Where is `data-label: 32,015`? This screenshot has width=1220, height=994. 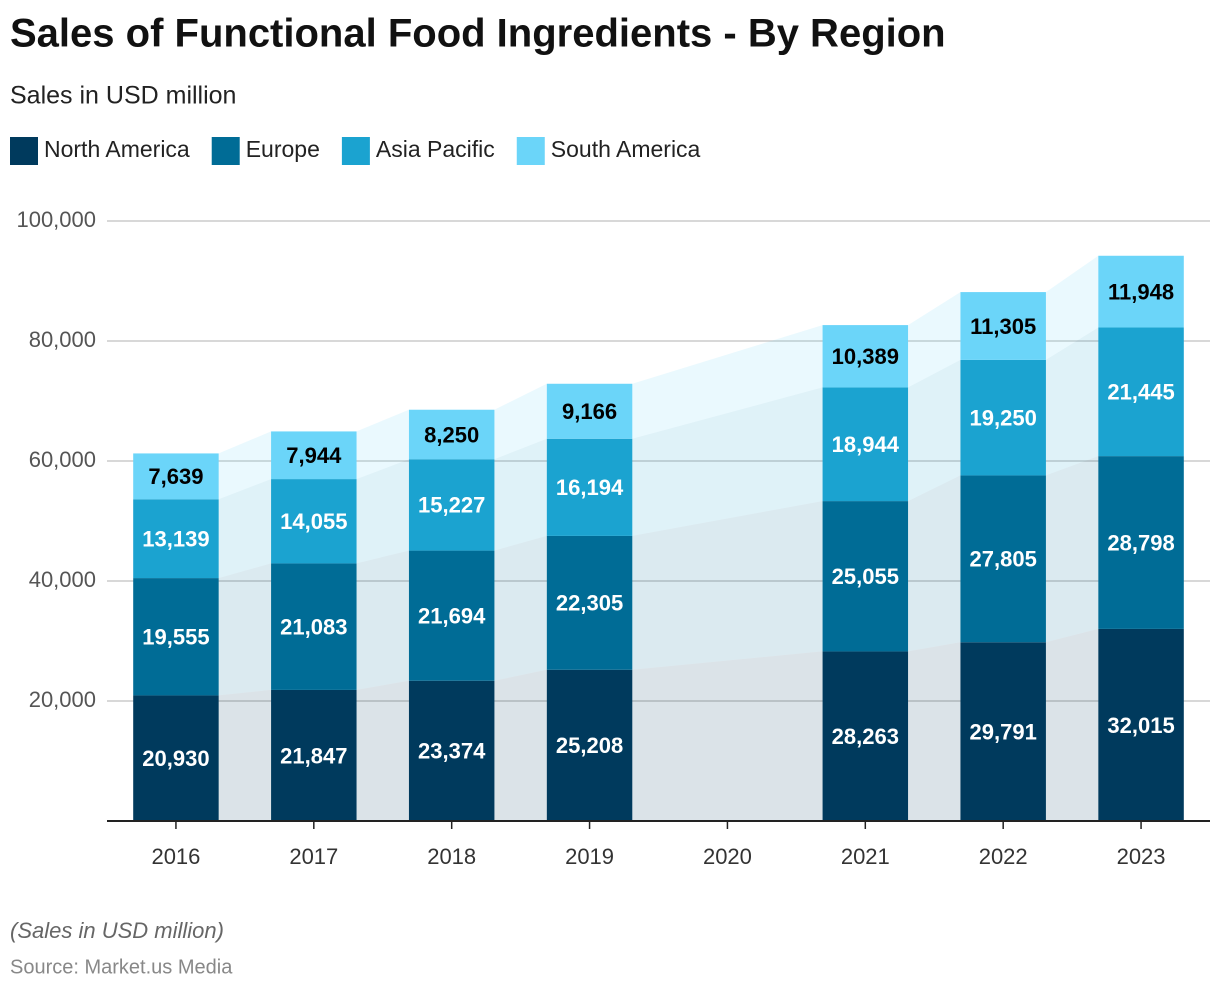 data-label: 32,015 is located at coordinates (1140, 725).